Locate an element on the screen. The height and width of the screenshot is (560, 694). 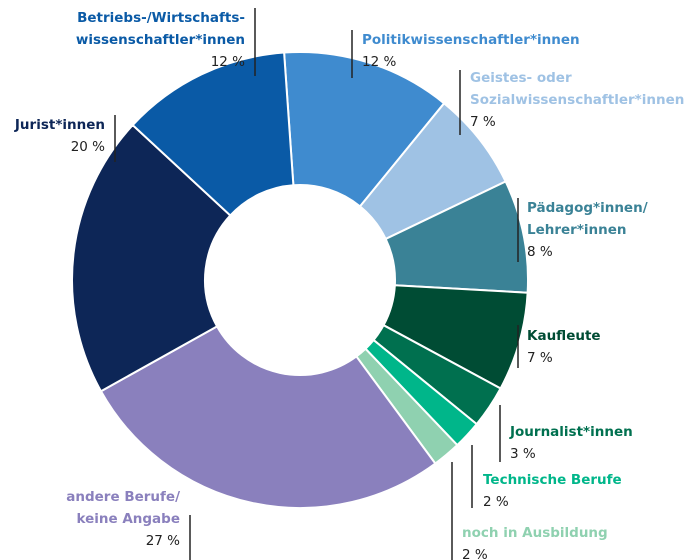
segment-label: Lehrer*innen is located at coordinates (577, 230).